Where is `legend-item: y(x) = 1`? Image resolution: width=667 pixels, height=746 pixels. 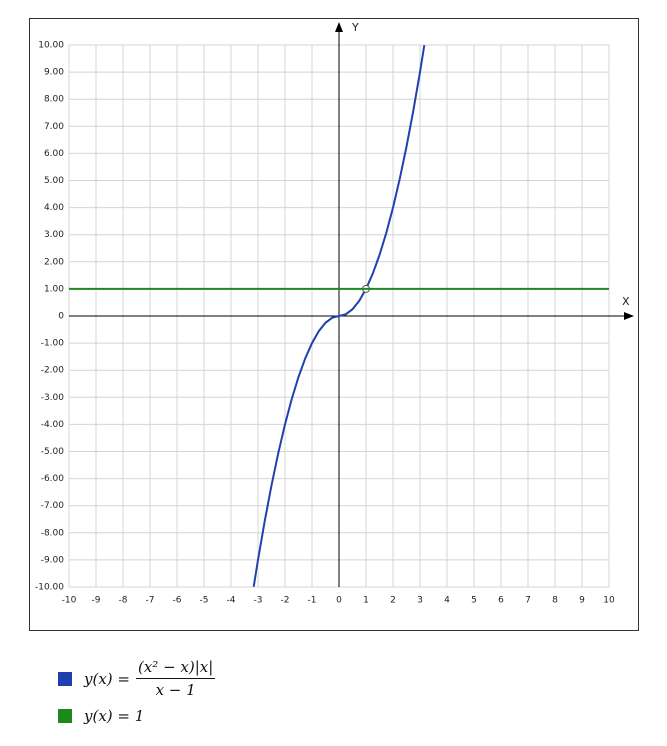
legend-item: y(x) = 1 is located at coordinates (101, 716).